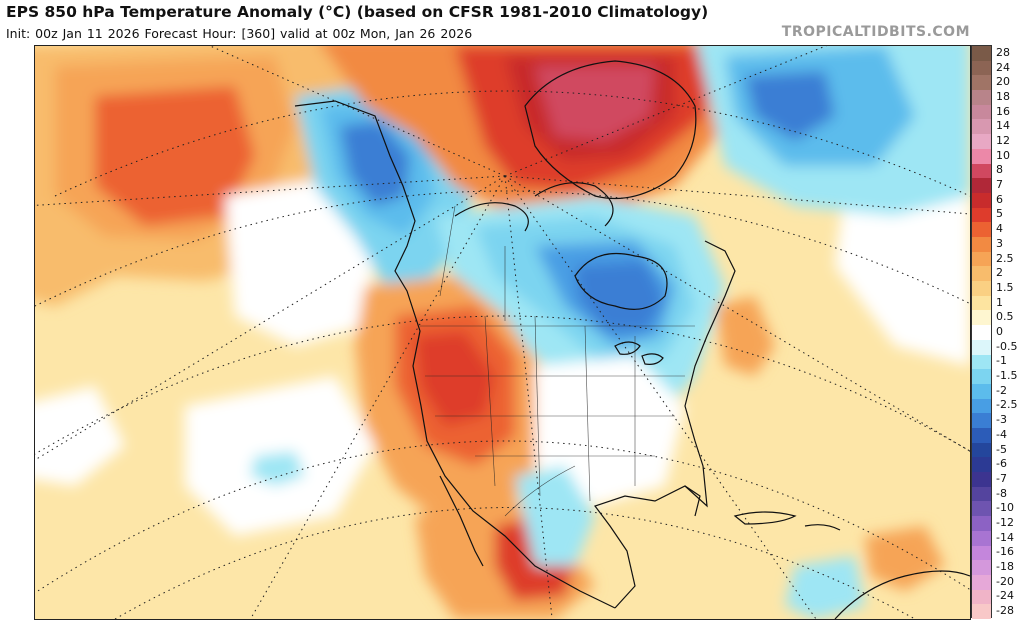  I want to click on colorbar-tick-label: 0.5, so click(1005, 317).